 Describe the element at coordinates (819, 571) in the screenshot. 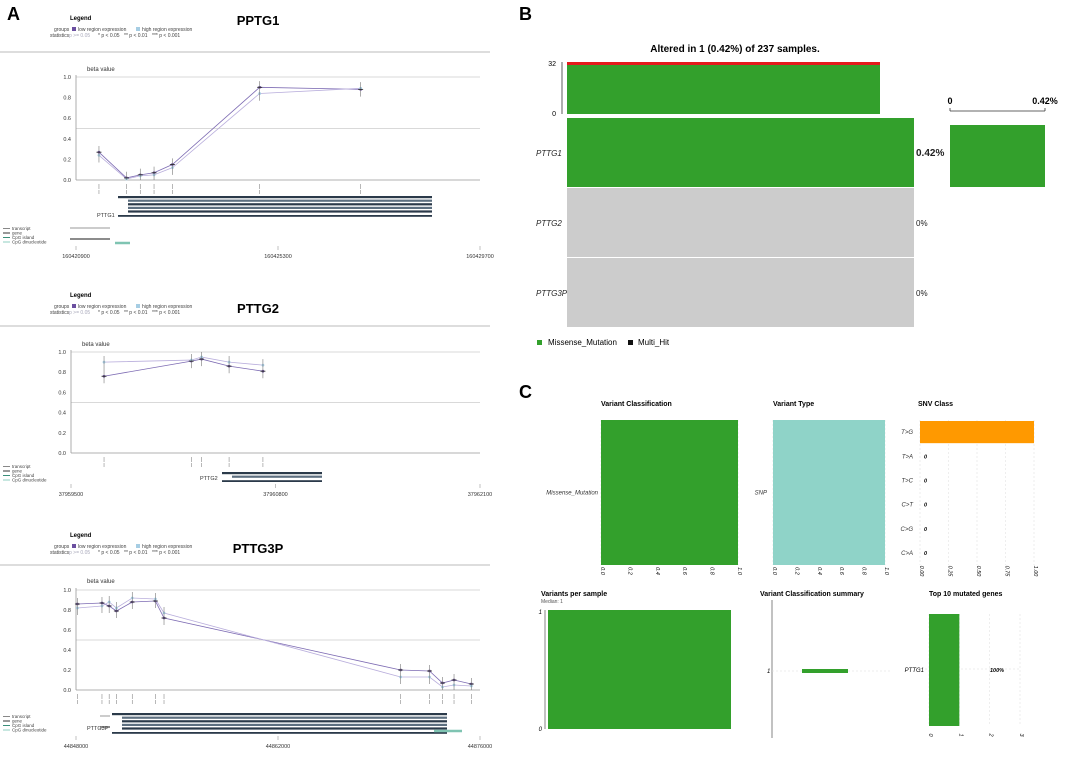

I see `x-tick-label: 0.4` at that location.